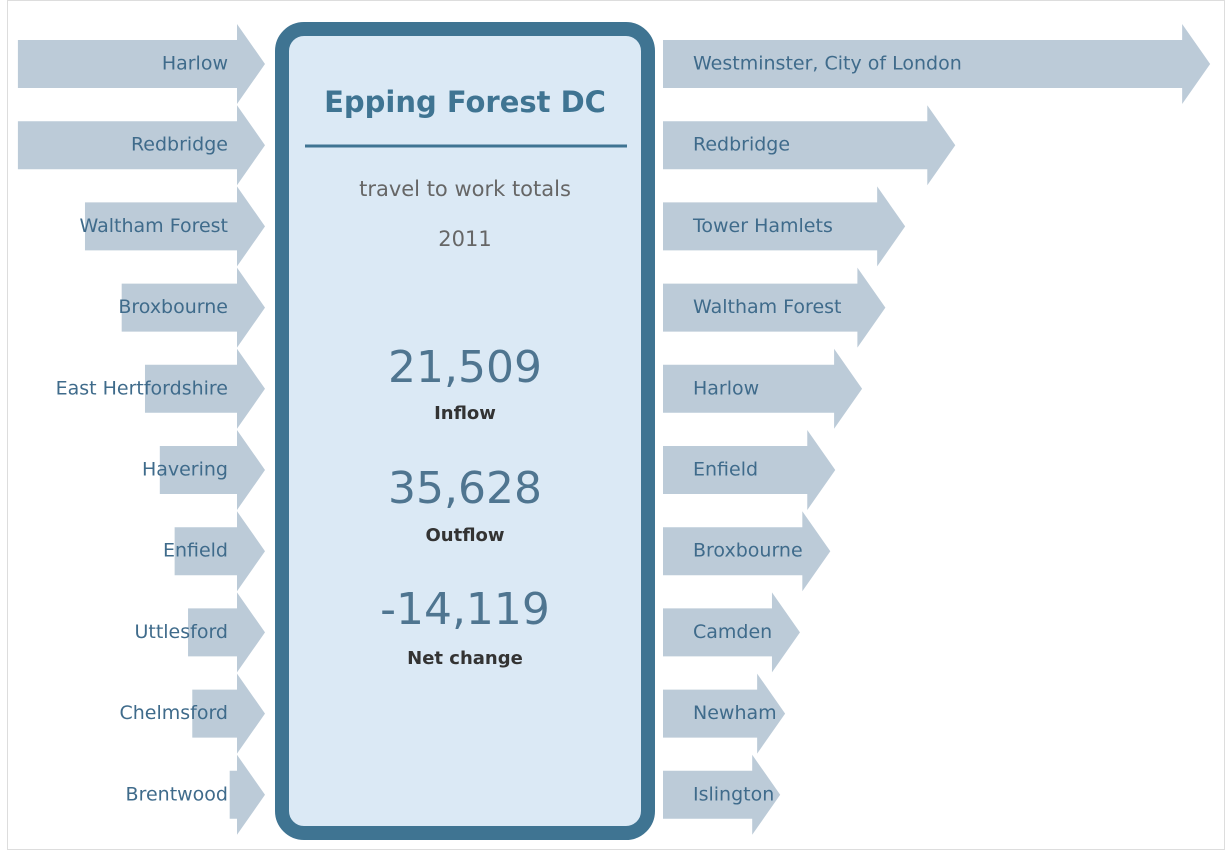 Image resolution: width=1226 pixels, height=850 pixels. Describe the element at coordinates (725, 470) in the screenshot. I see `outflow-label: Enfield` at that location.